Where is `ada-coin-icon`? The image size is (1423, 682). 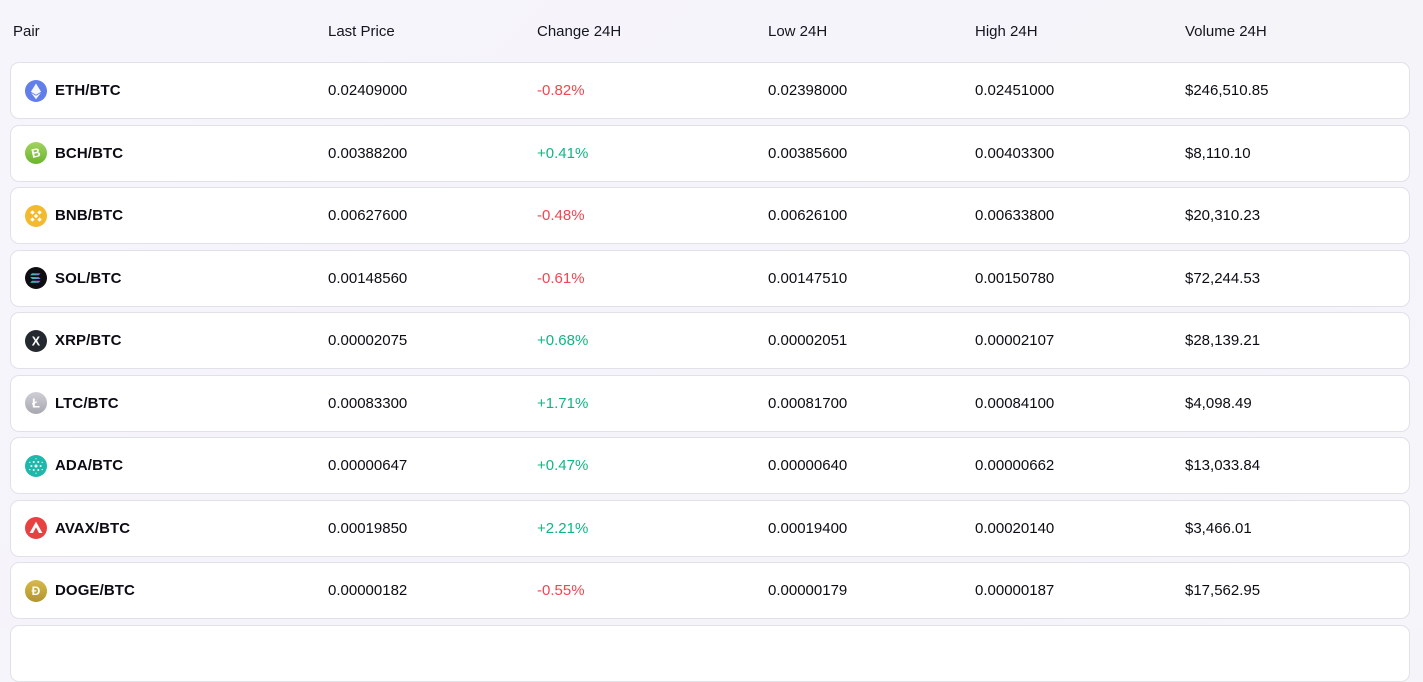
ada-coin-icon is located at coordinates (36, 465).